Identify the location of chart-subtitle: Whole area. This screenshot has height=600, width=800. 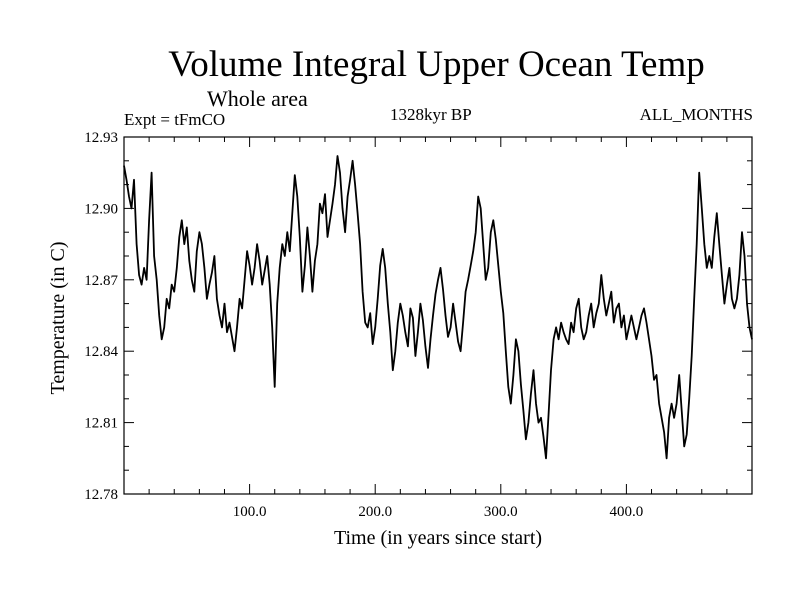
(257, 98).